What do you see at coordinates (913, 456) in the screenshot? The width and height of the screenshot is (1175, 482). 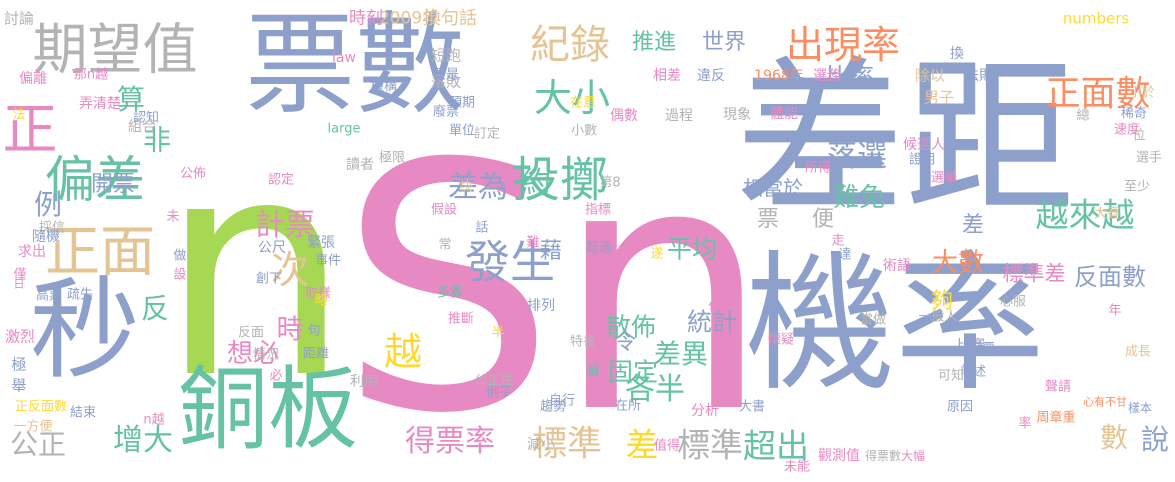 I see `word: 大幅` at bounding box center [913, 456].